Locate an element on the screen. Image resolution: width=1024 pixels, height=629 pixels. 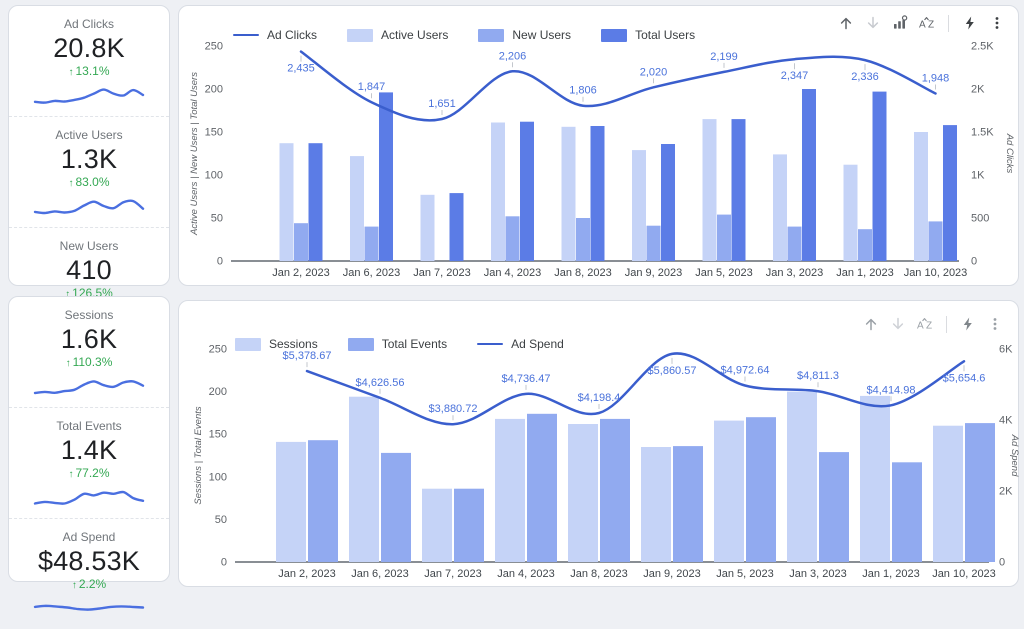
legend-label: Ad Spend is located at coordinates (537, 344).